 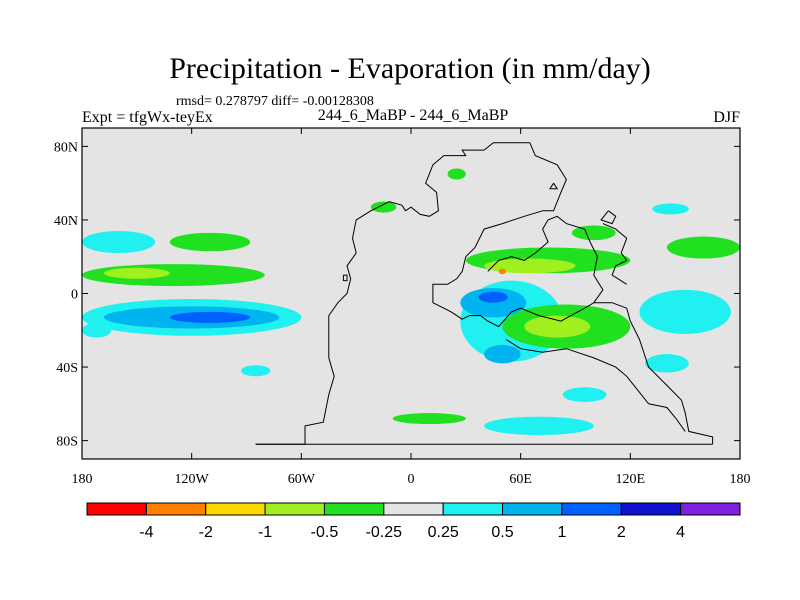 I want to click on region-pacific-sw-cyan, so click(x=97, y=330).